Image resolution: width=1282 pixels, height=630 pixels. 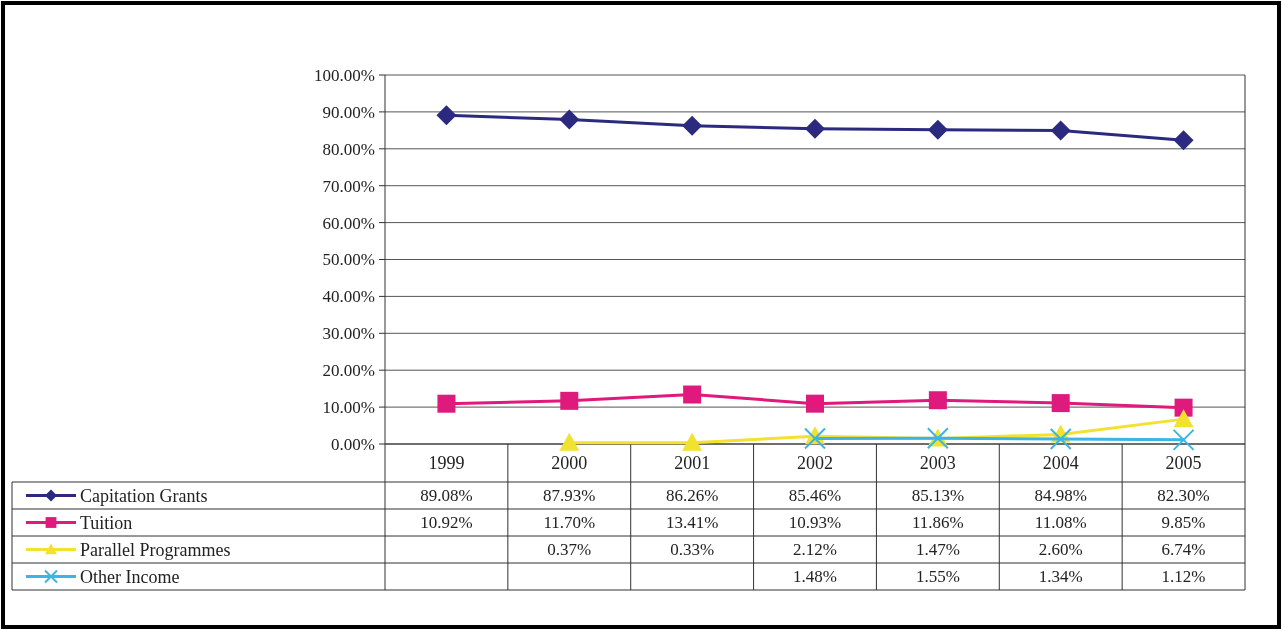 I want to click on data-label: 11.70%, so click(x=569, y=523).